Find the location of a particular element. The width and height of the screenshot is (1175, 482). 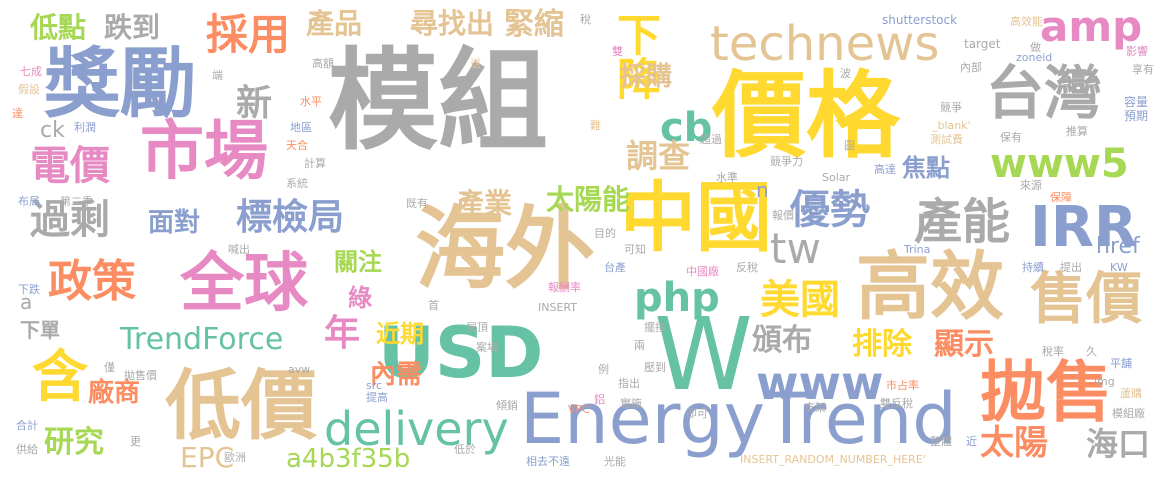

word: 案場 is located at coordinates (487, 347).